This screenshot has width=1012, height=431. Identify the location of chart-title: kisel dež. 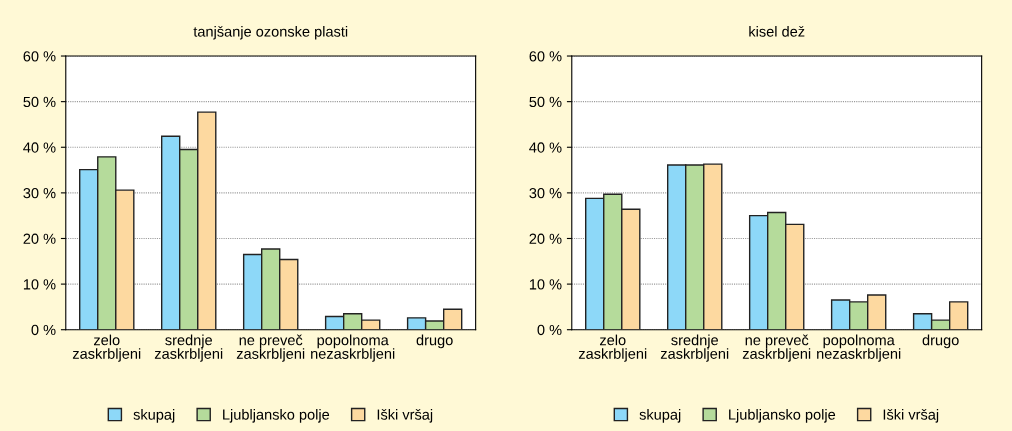
(777, 31).